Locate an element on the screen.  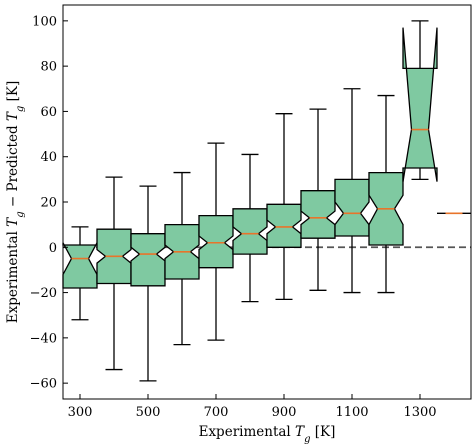
y-tick-label: 100 is located at coordinates (44, 21).